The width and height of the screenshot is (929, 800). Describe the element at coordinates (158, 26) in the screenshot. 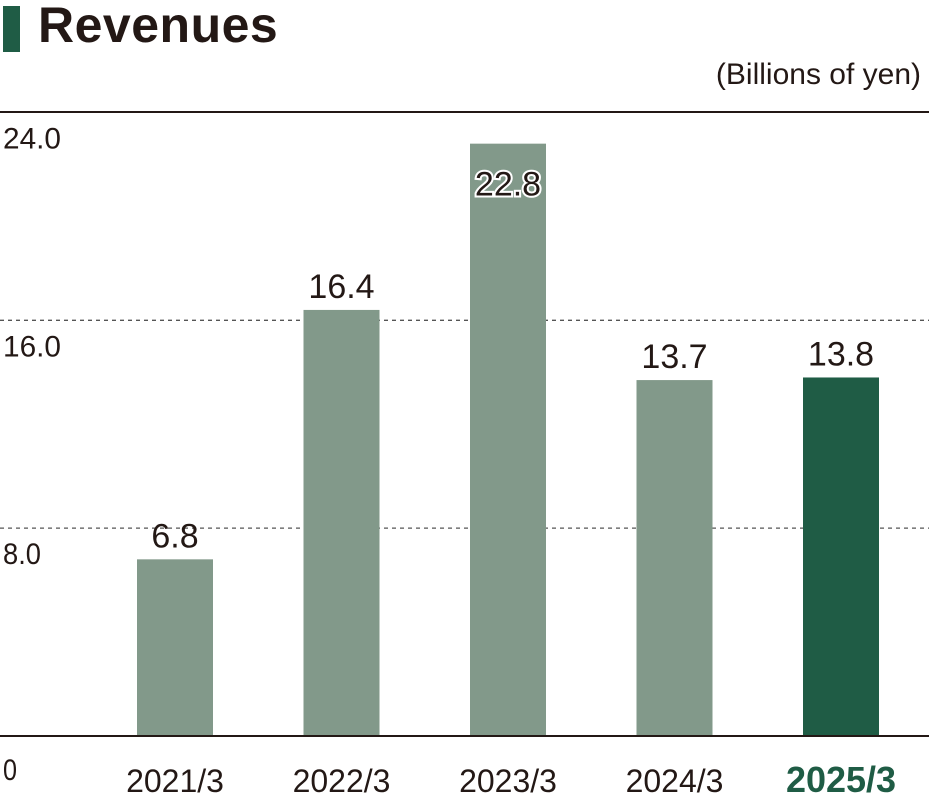

I see `chart-title: Revenues` at that location.